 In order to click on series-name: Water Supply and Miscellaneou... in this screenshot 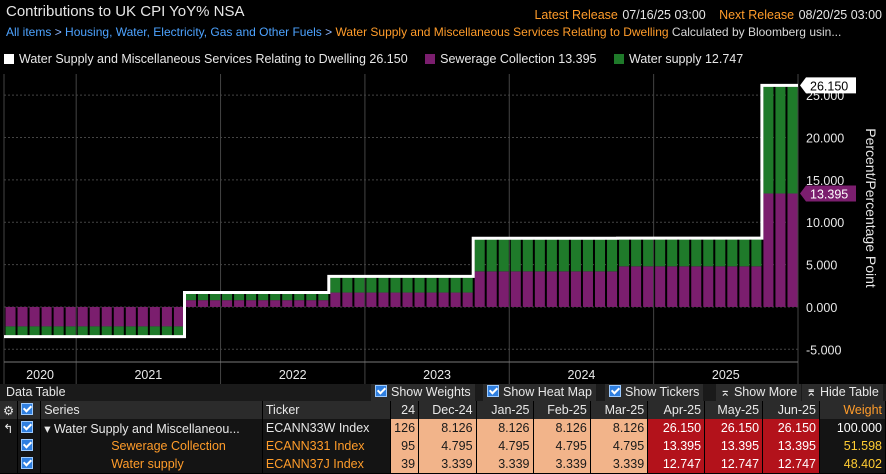, I will do `click(146, 428)`.